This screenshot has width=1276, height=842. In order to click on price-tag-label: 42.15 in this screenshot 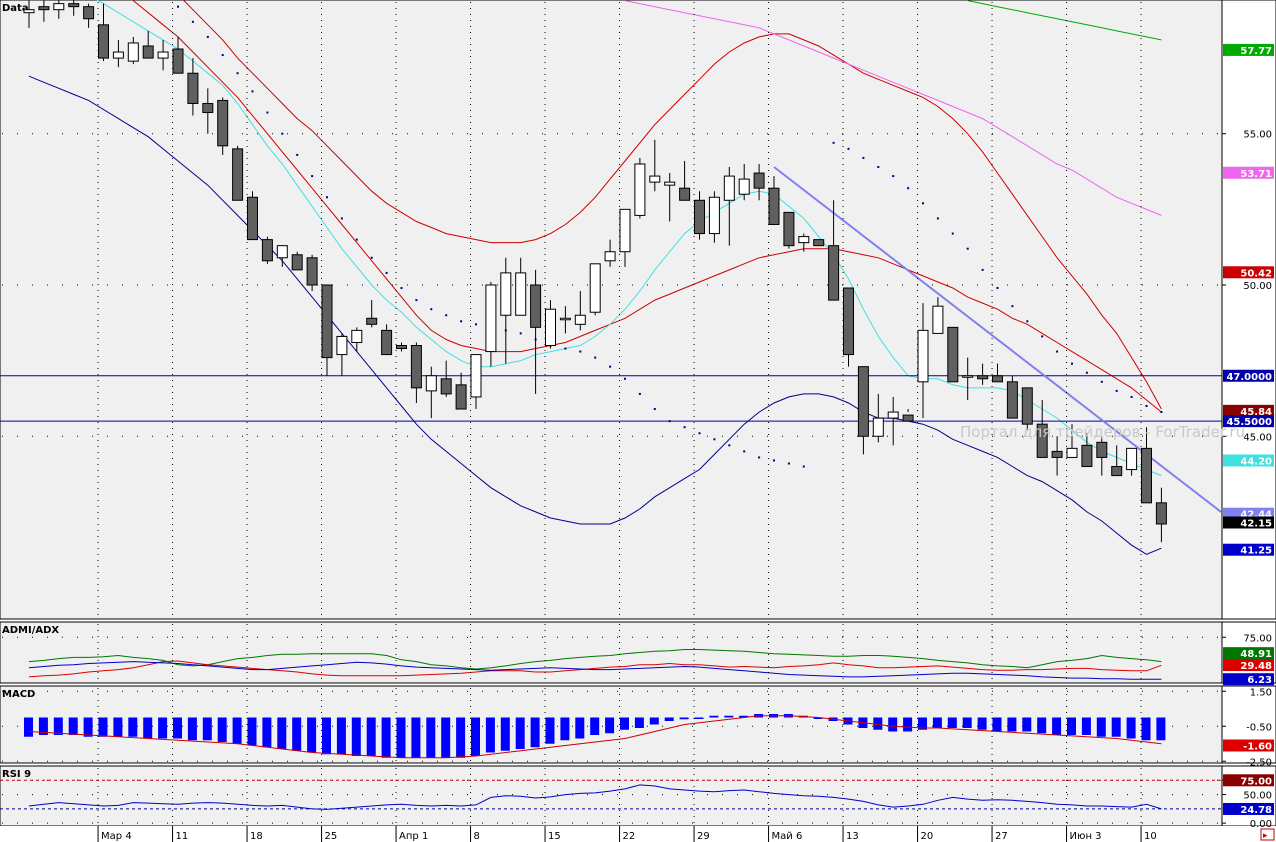, I will do `click(1256, 523)`.